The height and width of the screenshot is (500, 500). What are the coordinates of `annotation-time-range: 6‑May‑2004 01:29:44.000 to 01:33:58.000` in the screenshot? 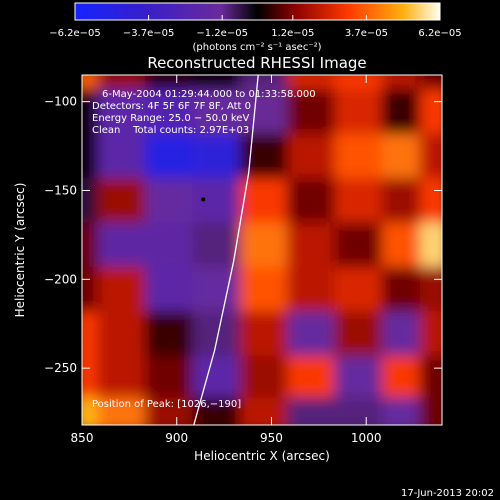 It's located at (209, 94).